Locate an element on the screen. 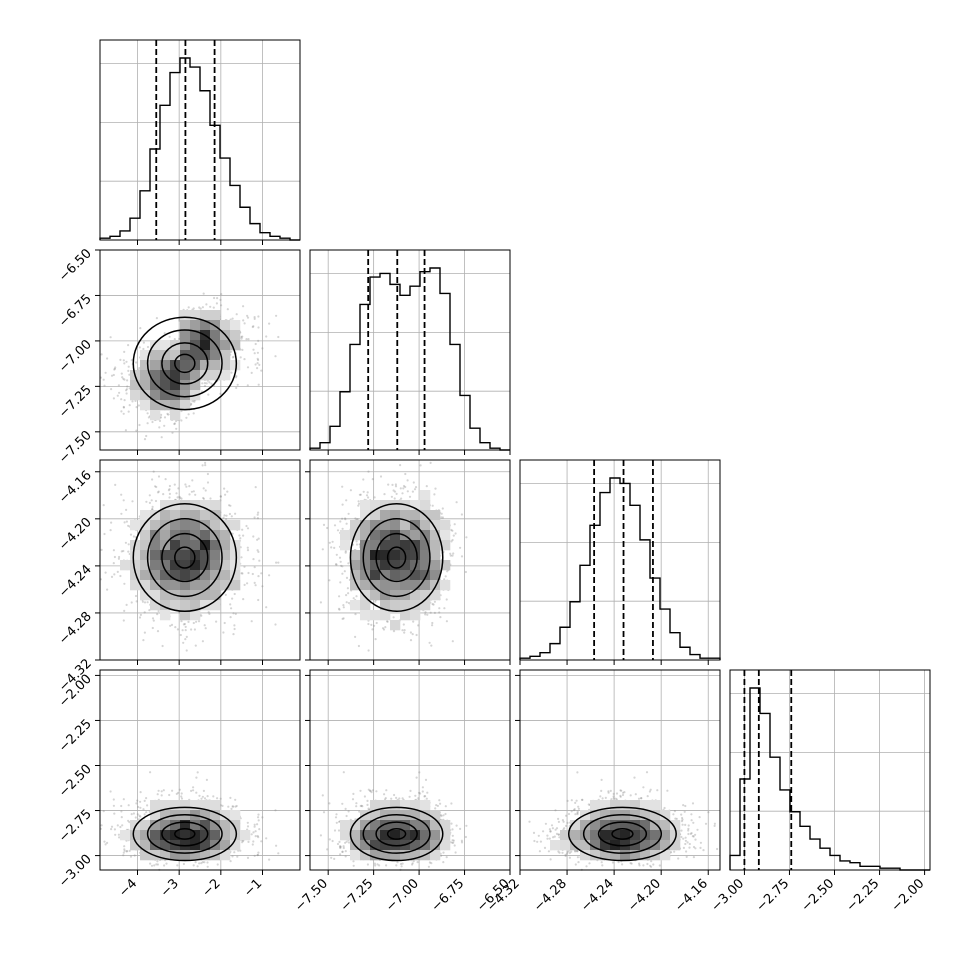 This screenshot has width=970, height=975. panel-1-0: −7.50−7.25−7.00−6.75−6.50 is located at coordinates (178, 356).